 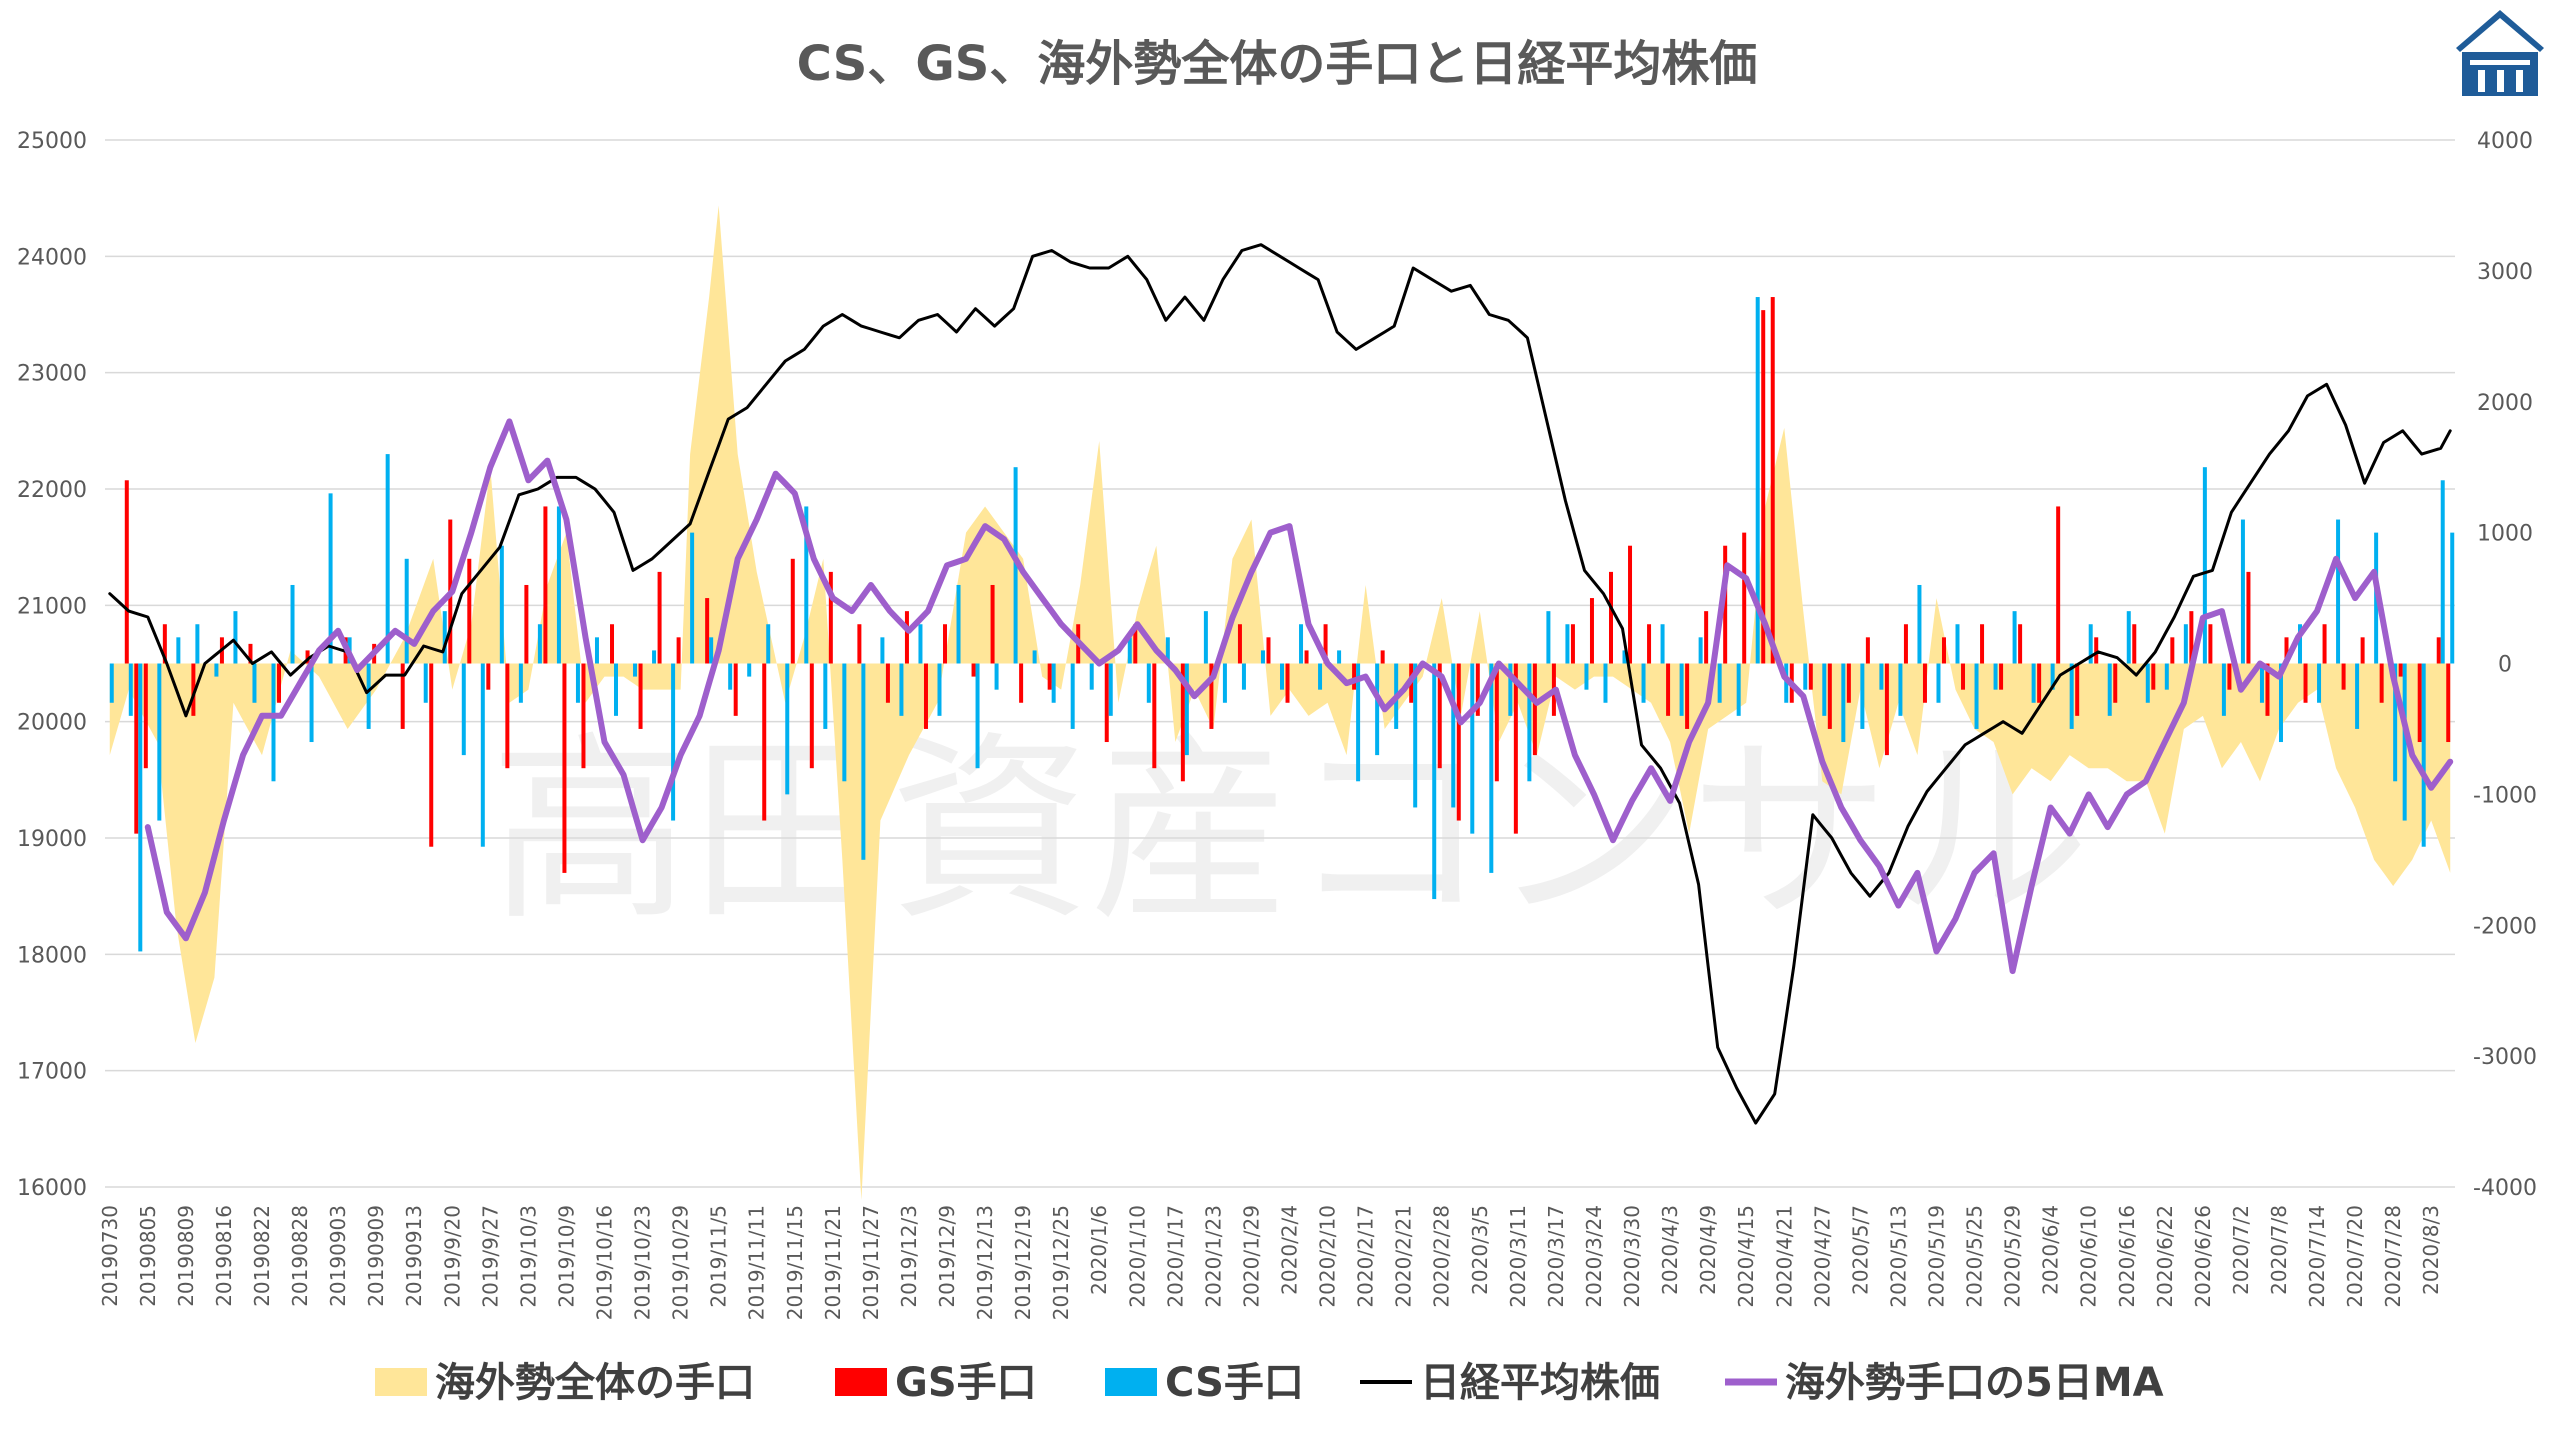 I want to click on y-axis-right: -4000 -3000 -2000 -1000 0 1000 2000 3000 4000, so click(x=2505, y=665).